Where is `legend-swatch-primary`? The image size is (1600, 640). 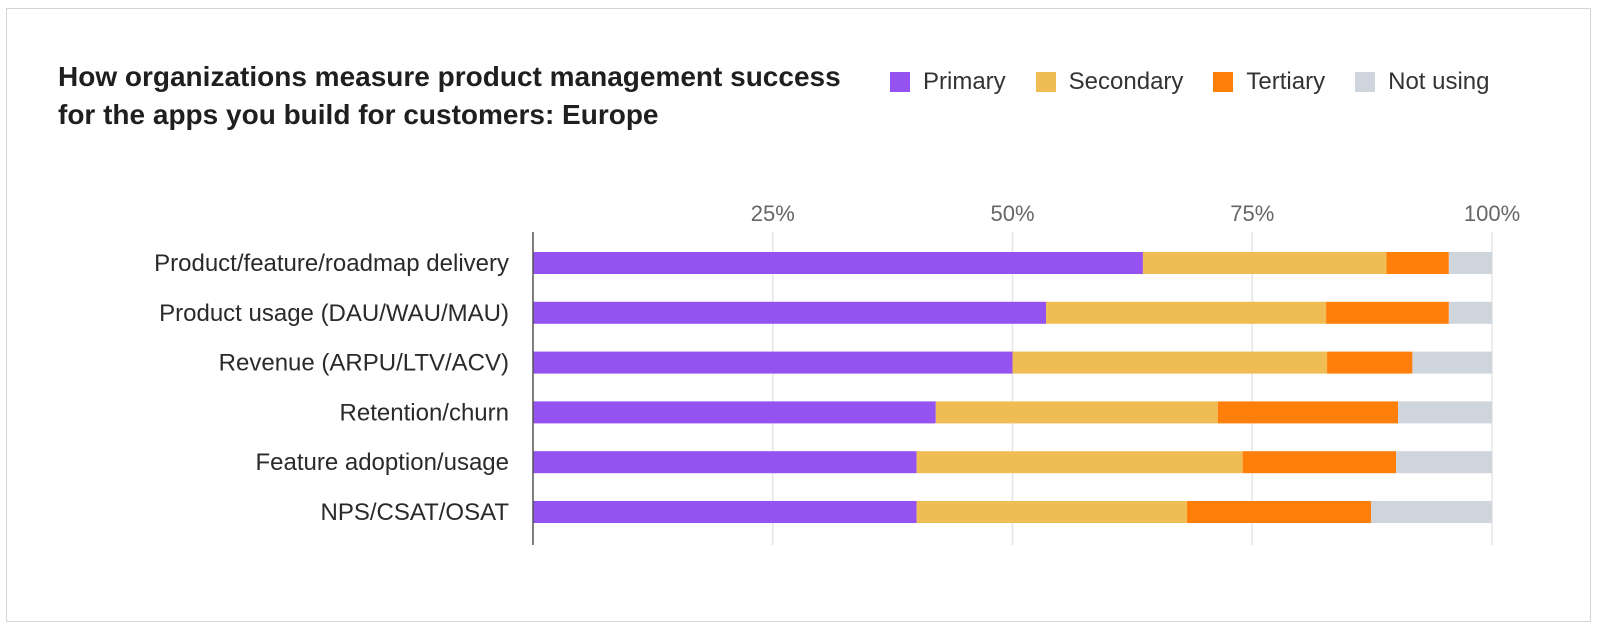
legend-swatch-primary is located at coordinates (900, 82).